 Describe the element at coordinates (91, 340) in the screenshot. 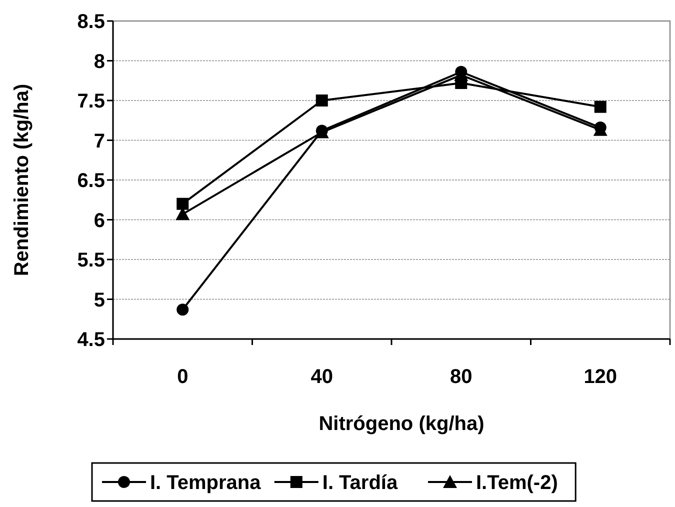

I see `y-tick-label: 4.5` at that location.